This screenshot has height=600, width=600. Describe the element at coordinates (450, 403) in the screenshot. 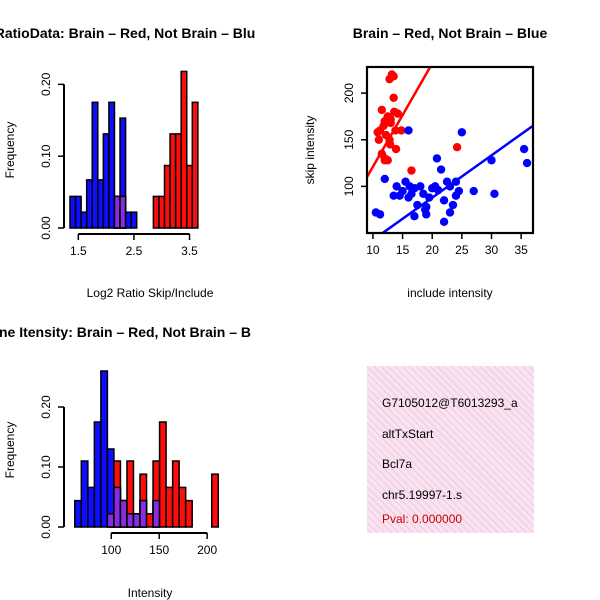

I see `info-event-id: G7105012@T6013293_a` at that location.